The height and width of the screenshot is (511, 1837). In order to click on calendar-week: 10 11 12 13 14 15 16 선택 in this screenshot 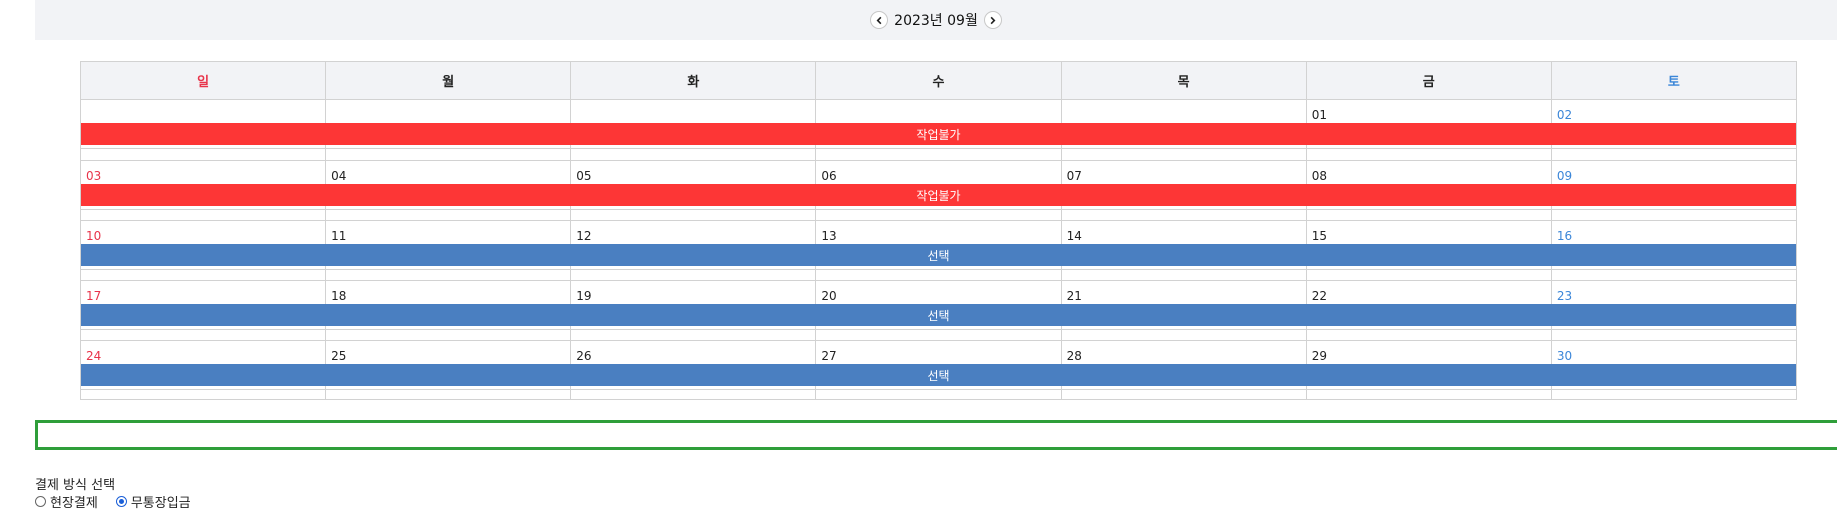, I will do `click(938, 250)`.